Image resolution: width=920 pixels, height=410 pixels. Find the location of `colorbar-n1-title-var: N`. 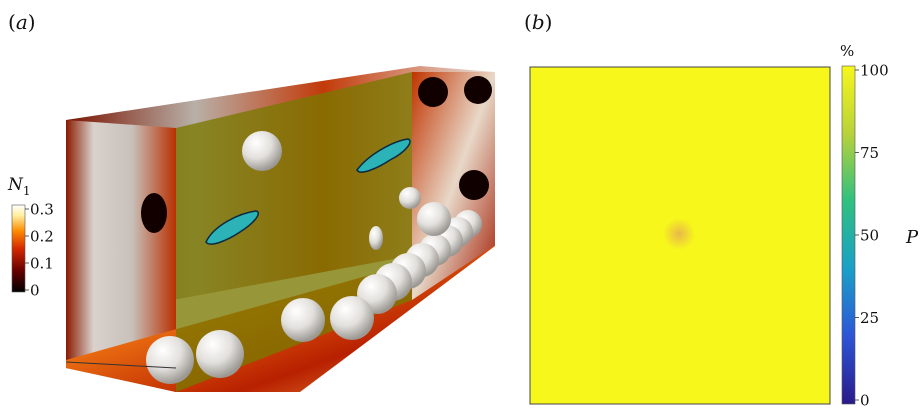

colorbar-n1-title-var: N is located at coordinates (15, 185).